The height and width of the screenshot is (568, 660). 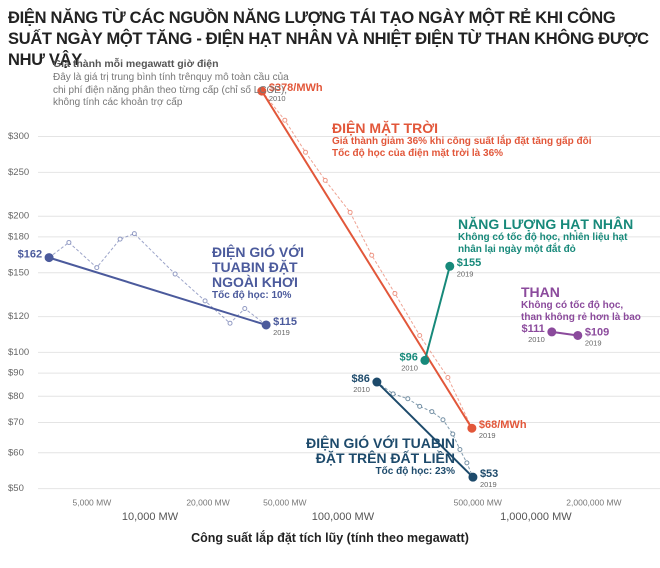 What do you see at coordinates (252, 295) in the screenshot?
I see `series-note: Tốc độ học: 10%` at bounding box center [252, 295].